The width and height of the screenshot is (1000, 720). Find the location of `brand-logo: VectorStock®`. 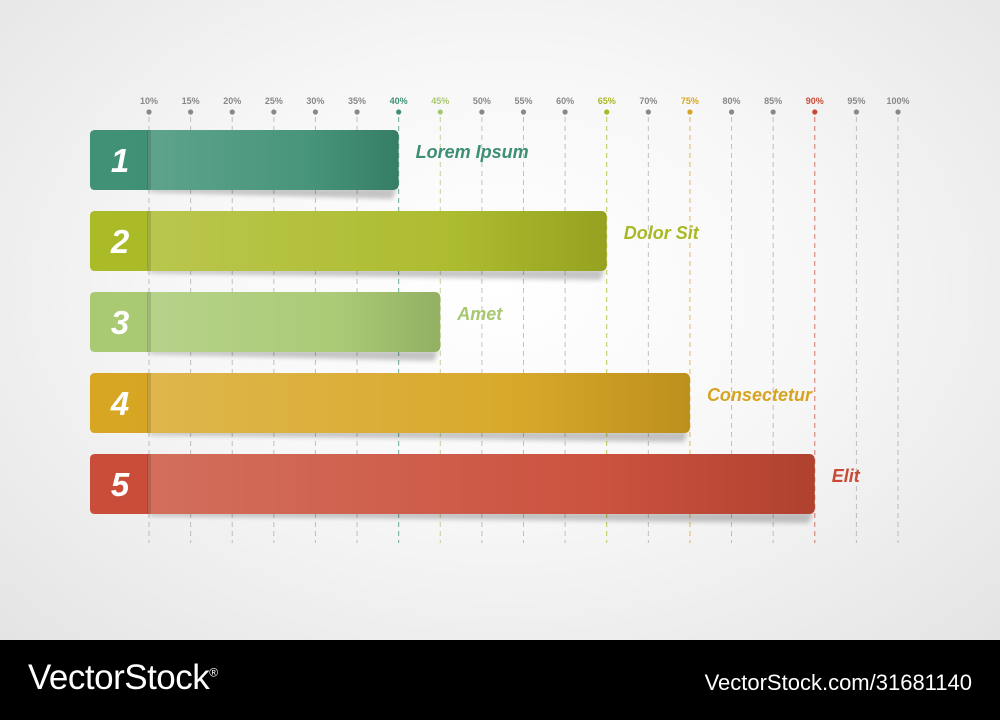

brand-logo: VectorStock® is located at coordinates (123, 678).